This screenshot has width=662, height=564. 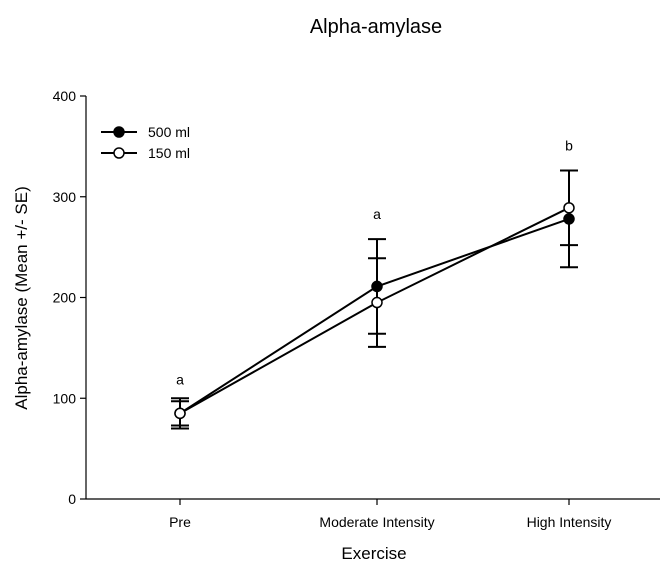 What do you see at coordinates (65, 96) in the screenshot?
I see `y-tick-label: 400` at bounding box center [65, 96].